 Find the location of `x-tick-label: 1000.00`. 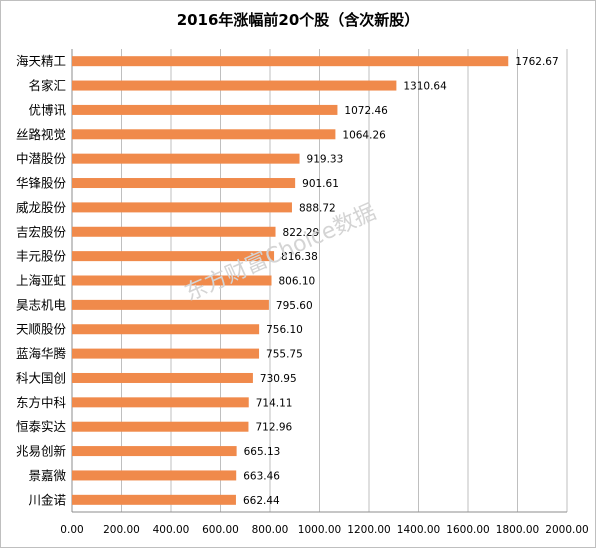

x-tick-label: 1000.00 is located at coordinates (319, 530).